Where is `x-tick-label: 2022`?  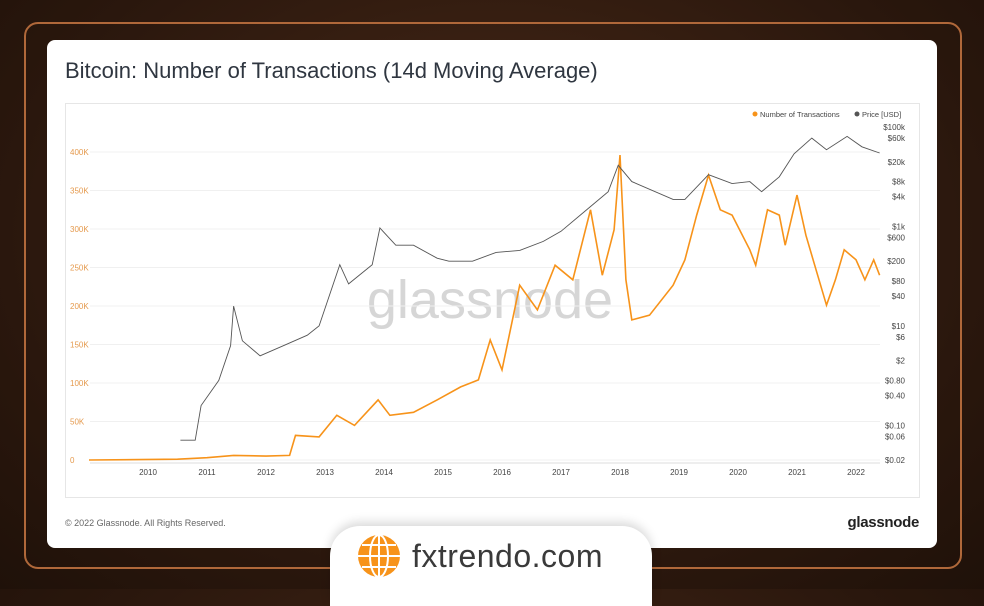 x-tick-label: 2022 is located at coordinates (856, 472).